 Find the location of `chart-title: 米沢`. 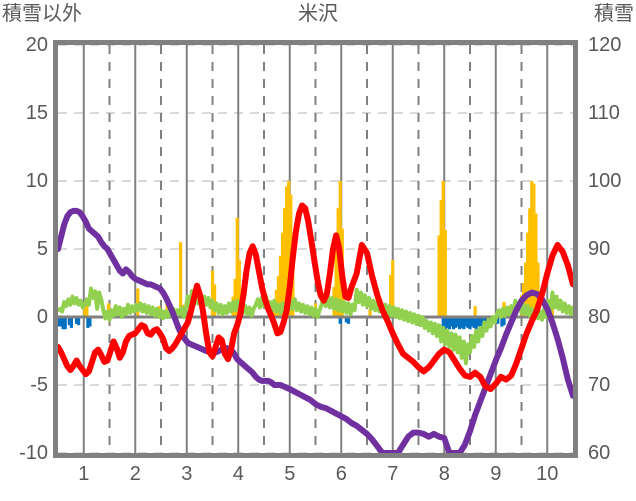

chart-title: 米沢 is located at coordinates (318, 14).